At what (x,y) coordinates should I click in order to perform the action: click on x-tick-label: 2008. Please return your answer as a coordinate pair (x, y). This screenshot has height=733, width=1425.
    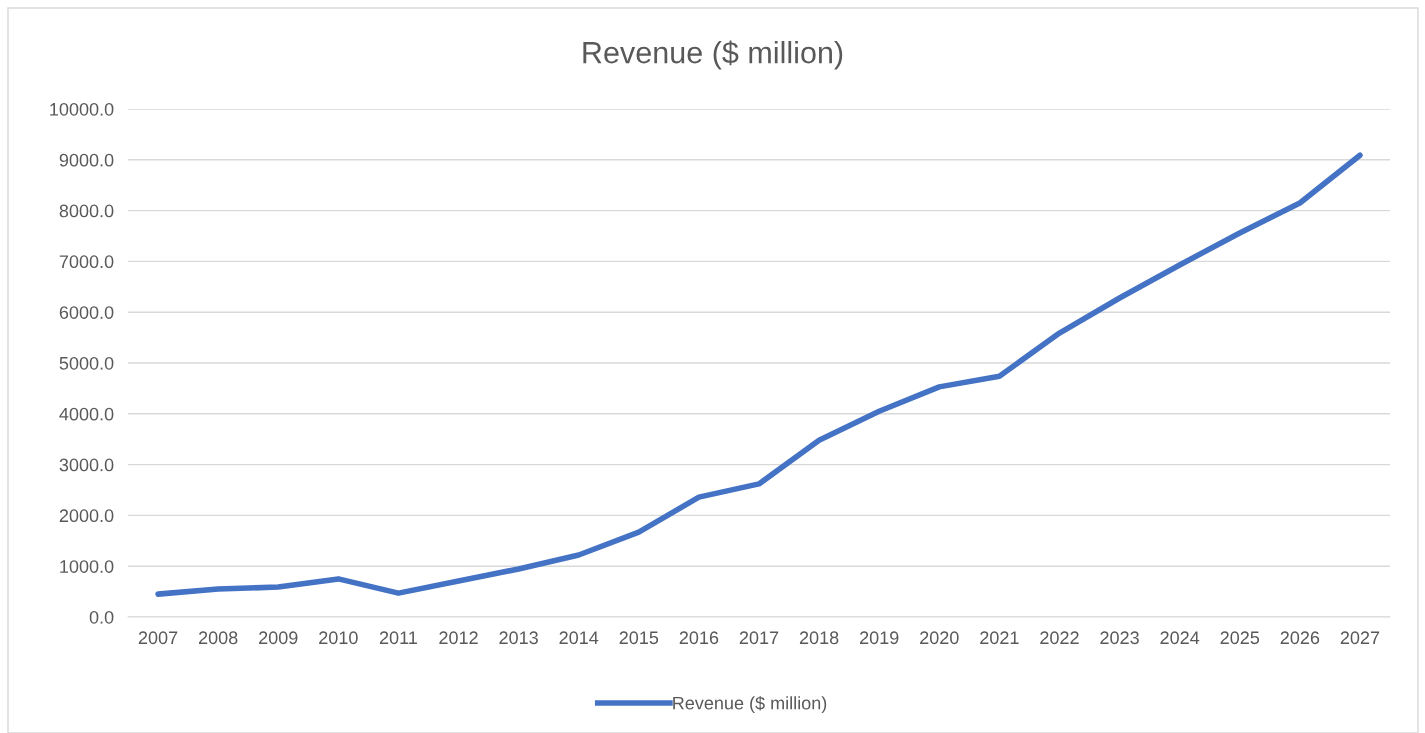
    Looking at the image, I should click on (218, 638).